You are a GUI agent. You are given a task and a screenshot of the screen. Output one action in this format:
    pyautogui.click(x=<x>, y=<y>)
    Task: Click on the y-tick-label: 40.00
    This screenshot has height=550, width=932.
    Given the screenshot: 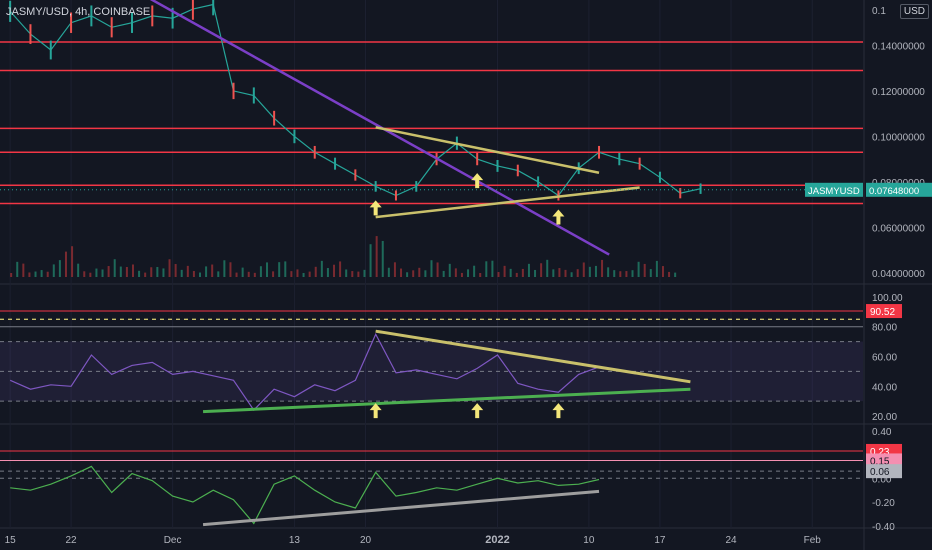 What is the action you would take?
    pyautogui.click(x=884, y=387)
    